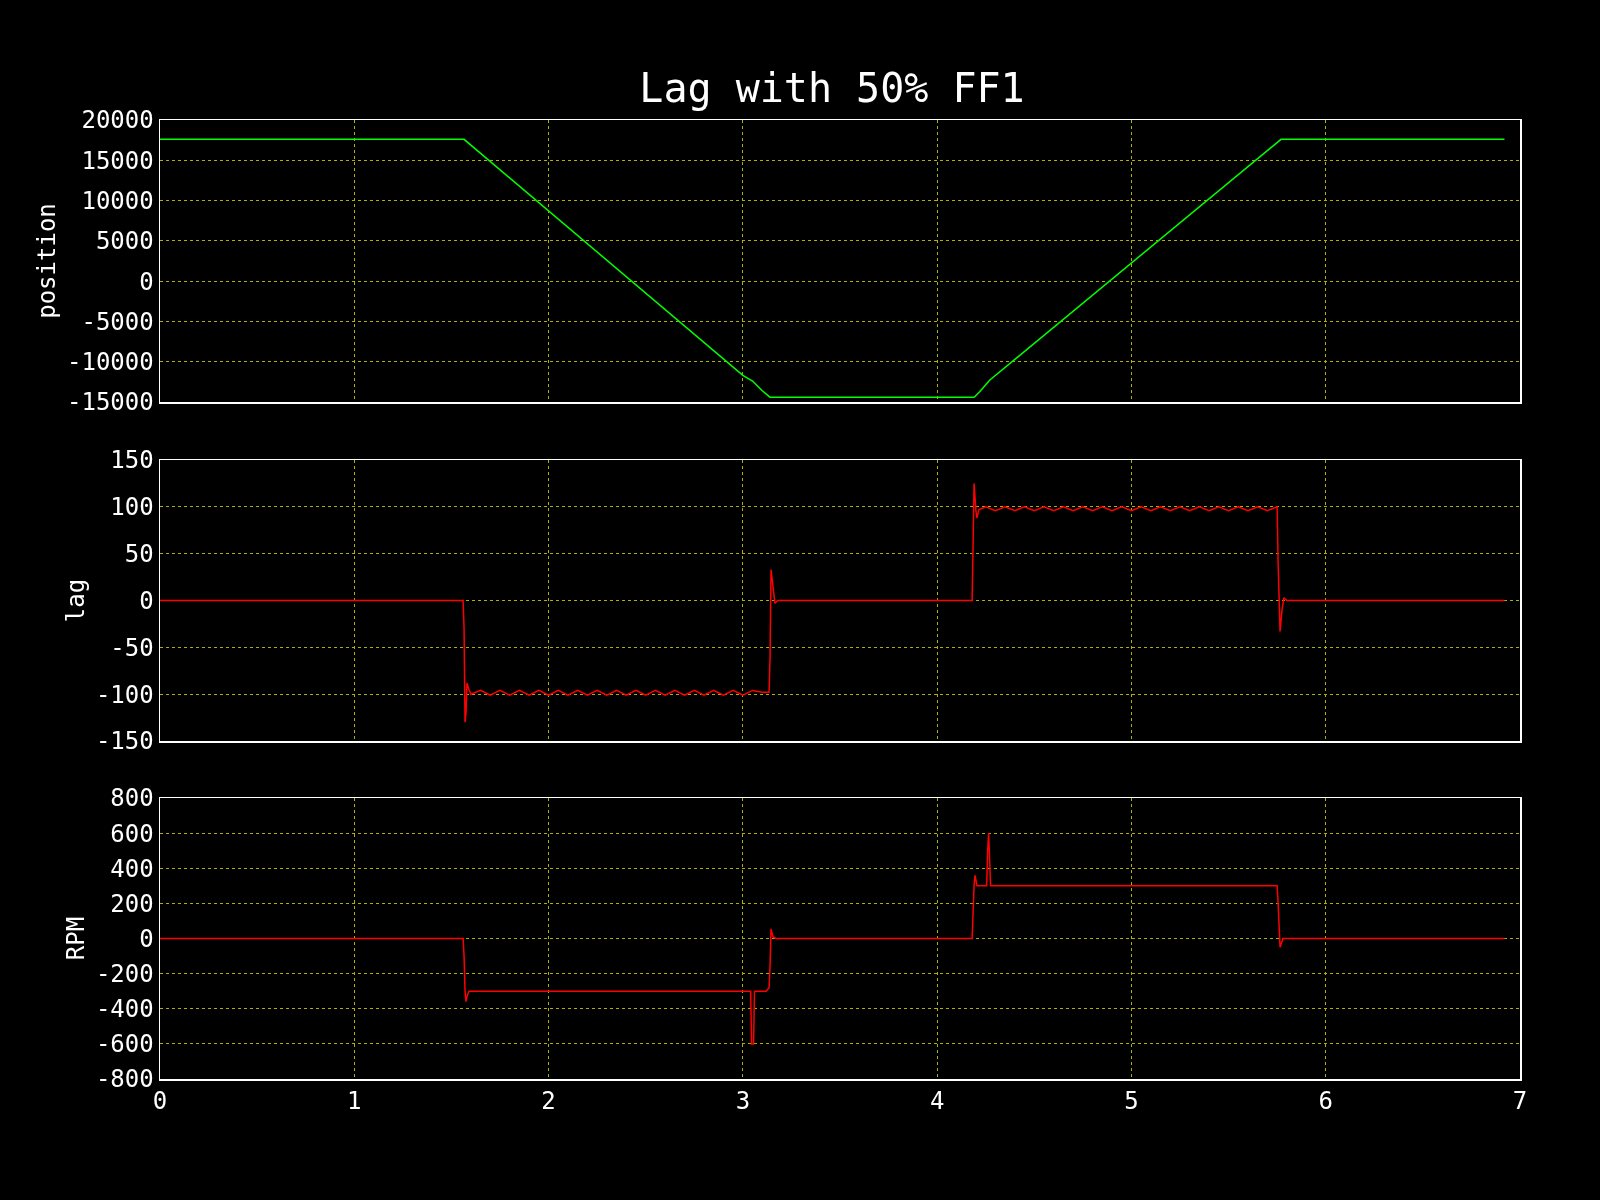  What do you see at coordinates (132, 903) in the screenshot?
I see `y-tick-label: 200` at bounding box center [132, 903].